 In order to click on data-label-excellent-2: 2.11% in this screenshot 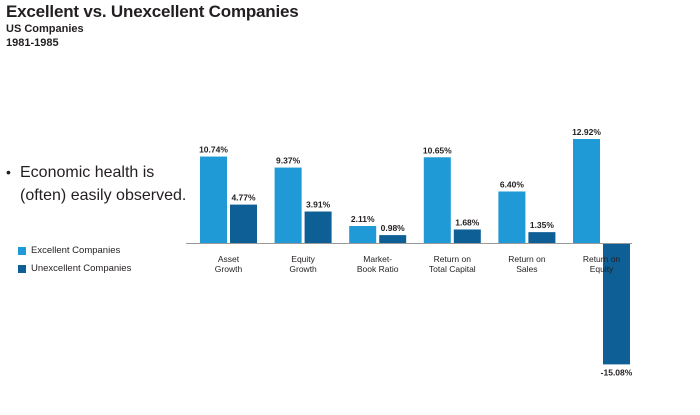, I will do `click(363, 219)`.